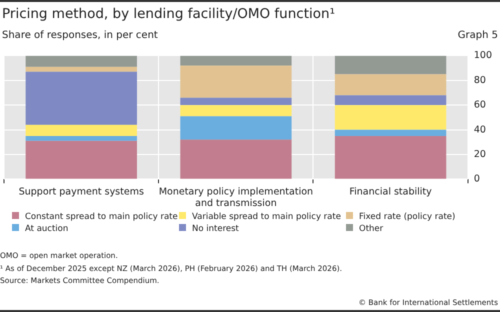  I want to click on y-tick-label: 60, so click(480, 105).